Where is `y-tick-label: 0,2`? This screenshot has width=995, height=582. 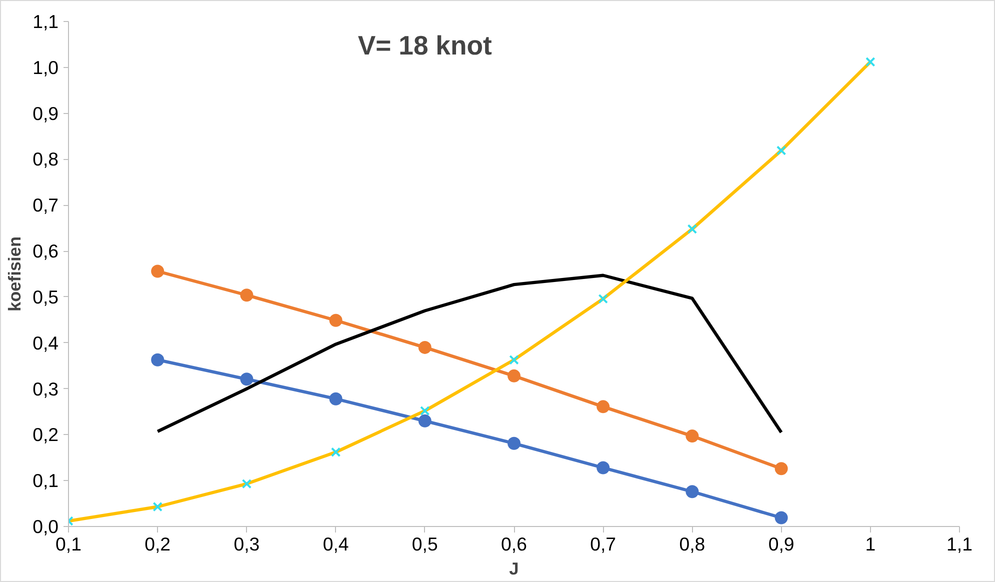
y-tick-label: 0,2 is located at coordinates (45, 435).